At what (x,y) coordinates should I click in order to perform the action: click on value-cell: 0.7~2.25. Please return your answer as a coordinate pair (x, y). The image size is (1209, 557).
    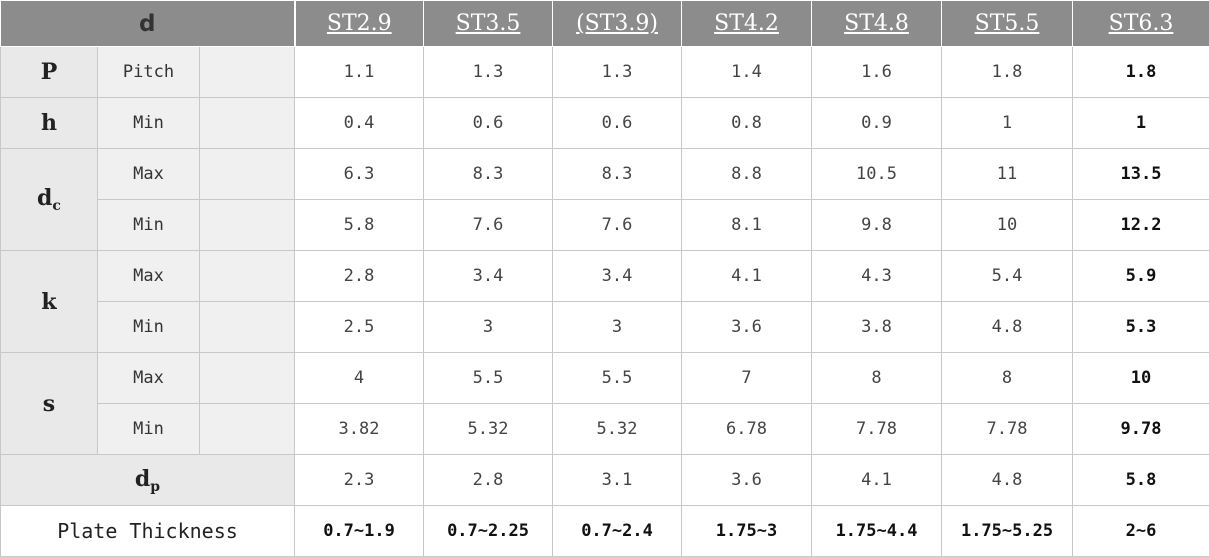
    Looking at the image, I should click on (488, 531).